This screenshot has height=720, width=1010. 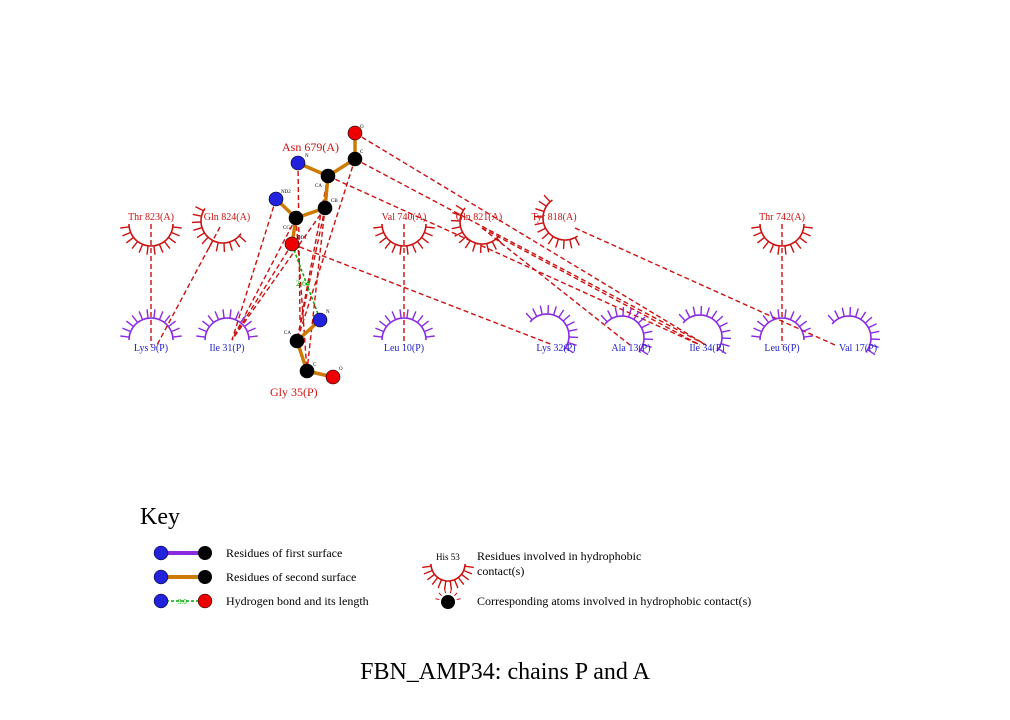 What do you see at coordinates (705, 330) in the screenshot?
I see `hydrophobic-arc-ile34` at bounding box center [705, 330].